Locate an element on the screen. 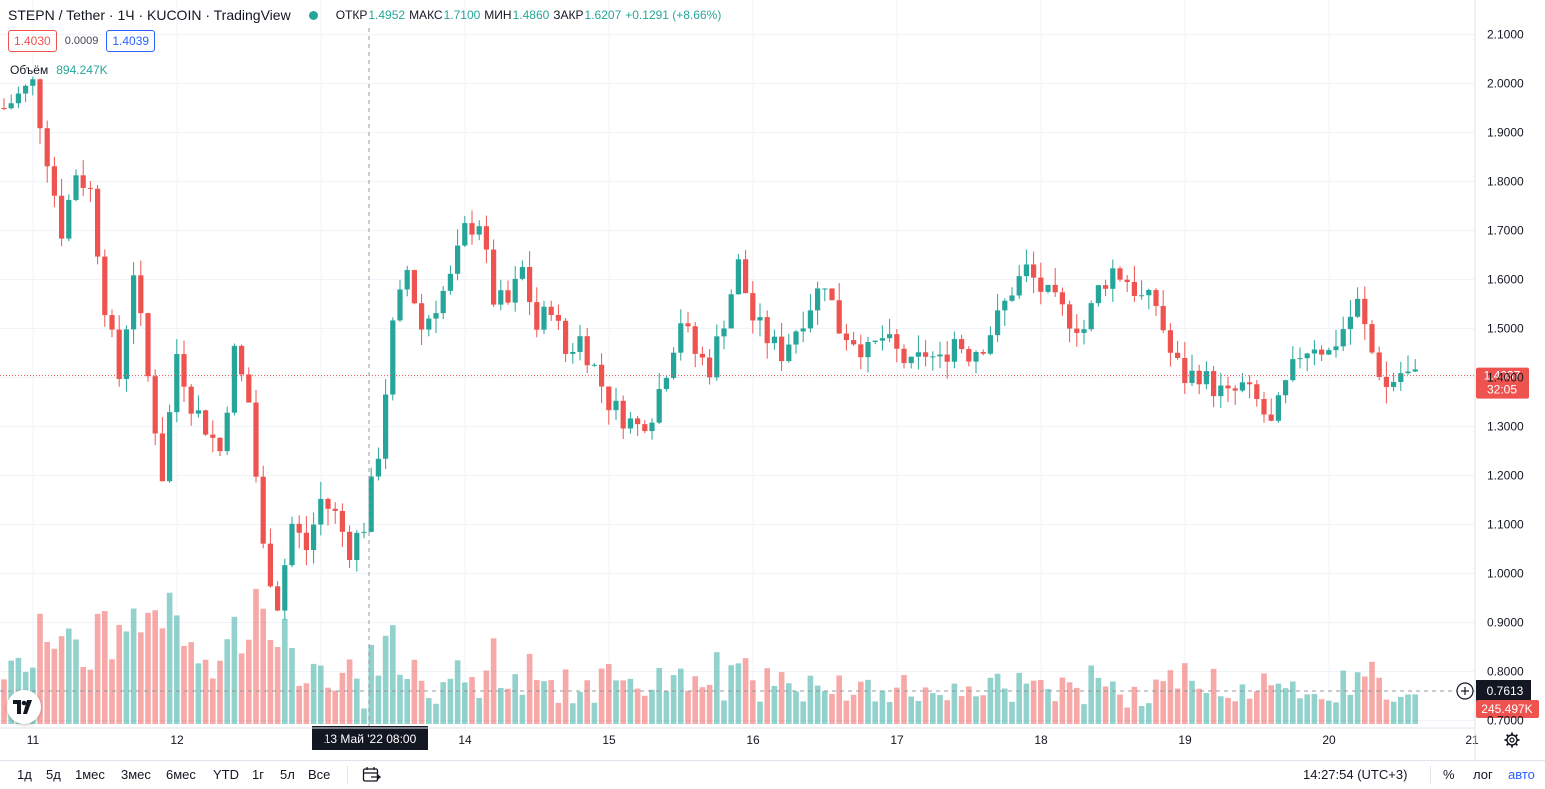  clock-timezone: 14:27:54 (UTC+3) is located at coordinates (1355, 774).